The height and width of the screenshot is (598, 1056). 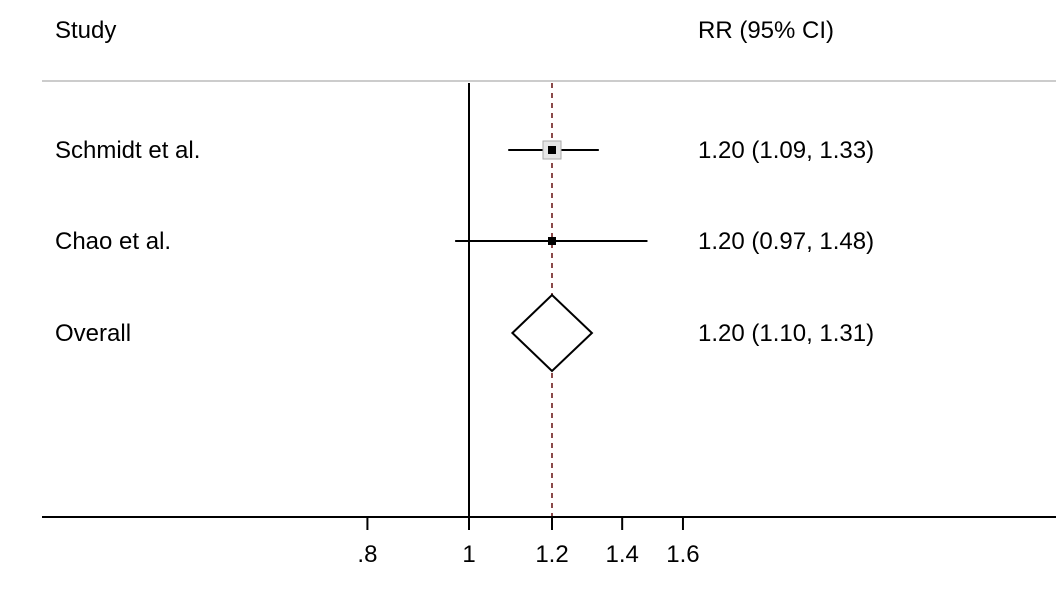 I want to click on study-label: Chao et al., so click(x=113, y=241).